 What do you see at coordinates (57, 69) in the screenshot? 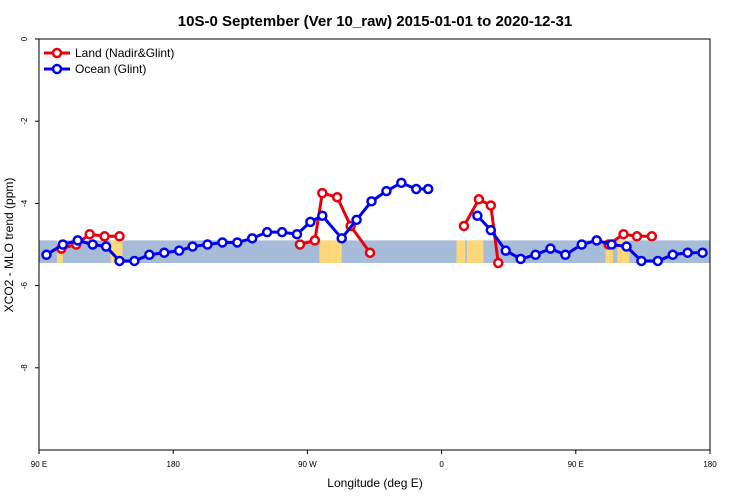
I see `legend-ocean-marker` at bounding box center [57, 69].